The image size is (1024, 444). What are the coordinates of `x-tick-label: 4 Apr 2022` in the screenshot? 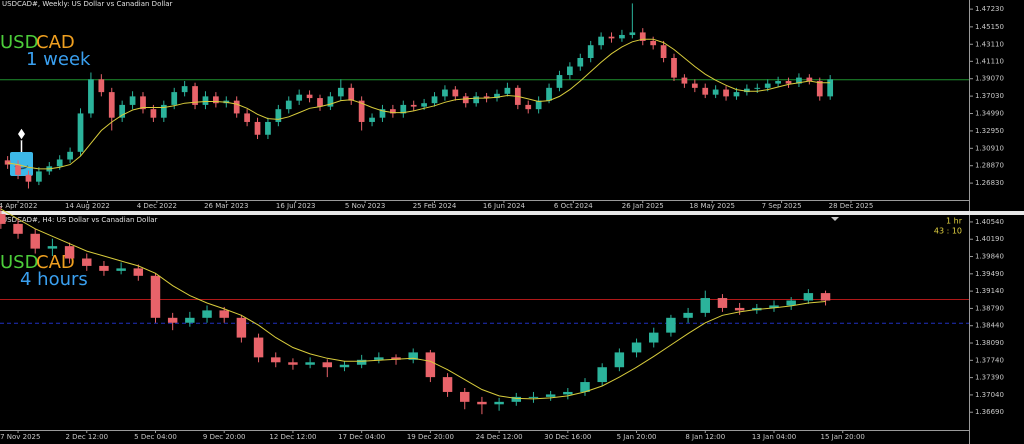 It's located at (18, 206).